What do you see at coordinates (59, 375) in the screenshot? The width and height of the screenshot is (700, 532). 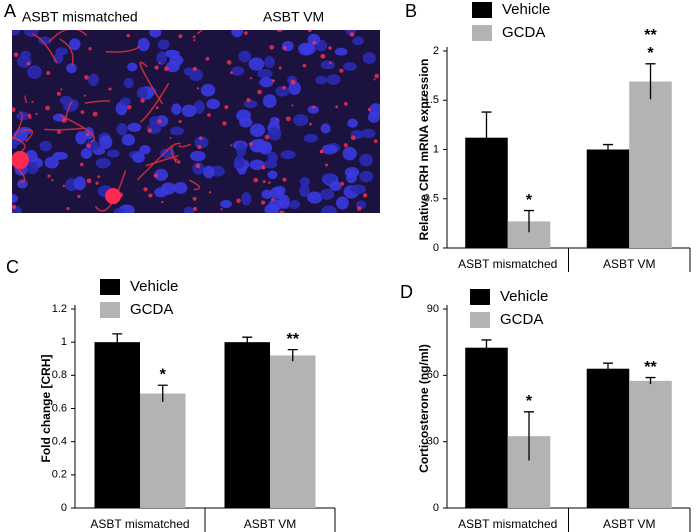 I see `y-tick-label: 0.8` at bounding box center [59, 375].